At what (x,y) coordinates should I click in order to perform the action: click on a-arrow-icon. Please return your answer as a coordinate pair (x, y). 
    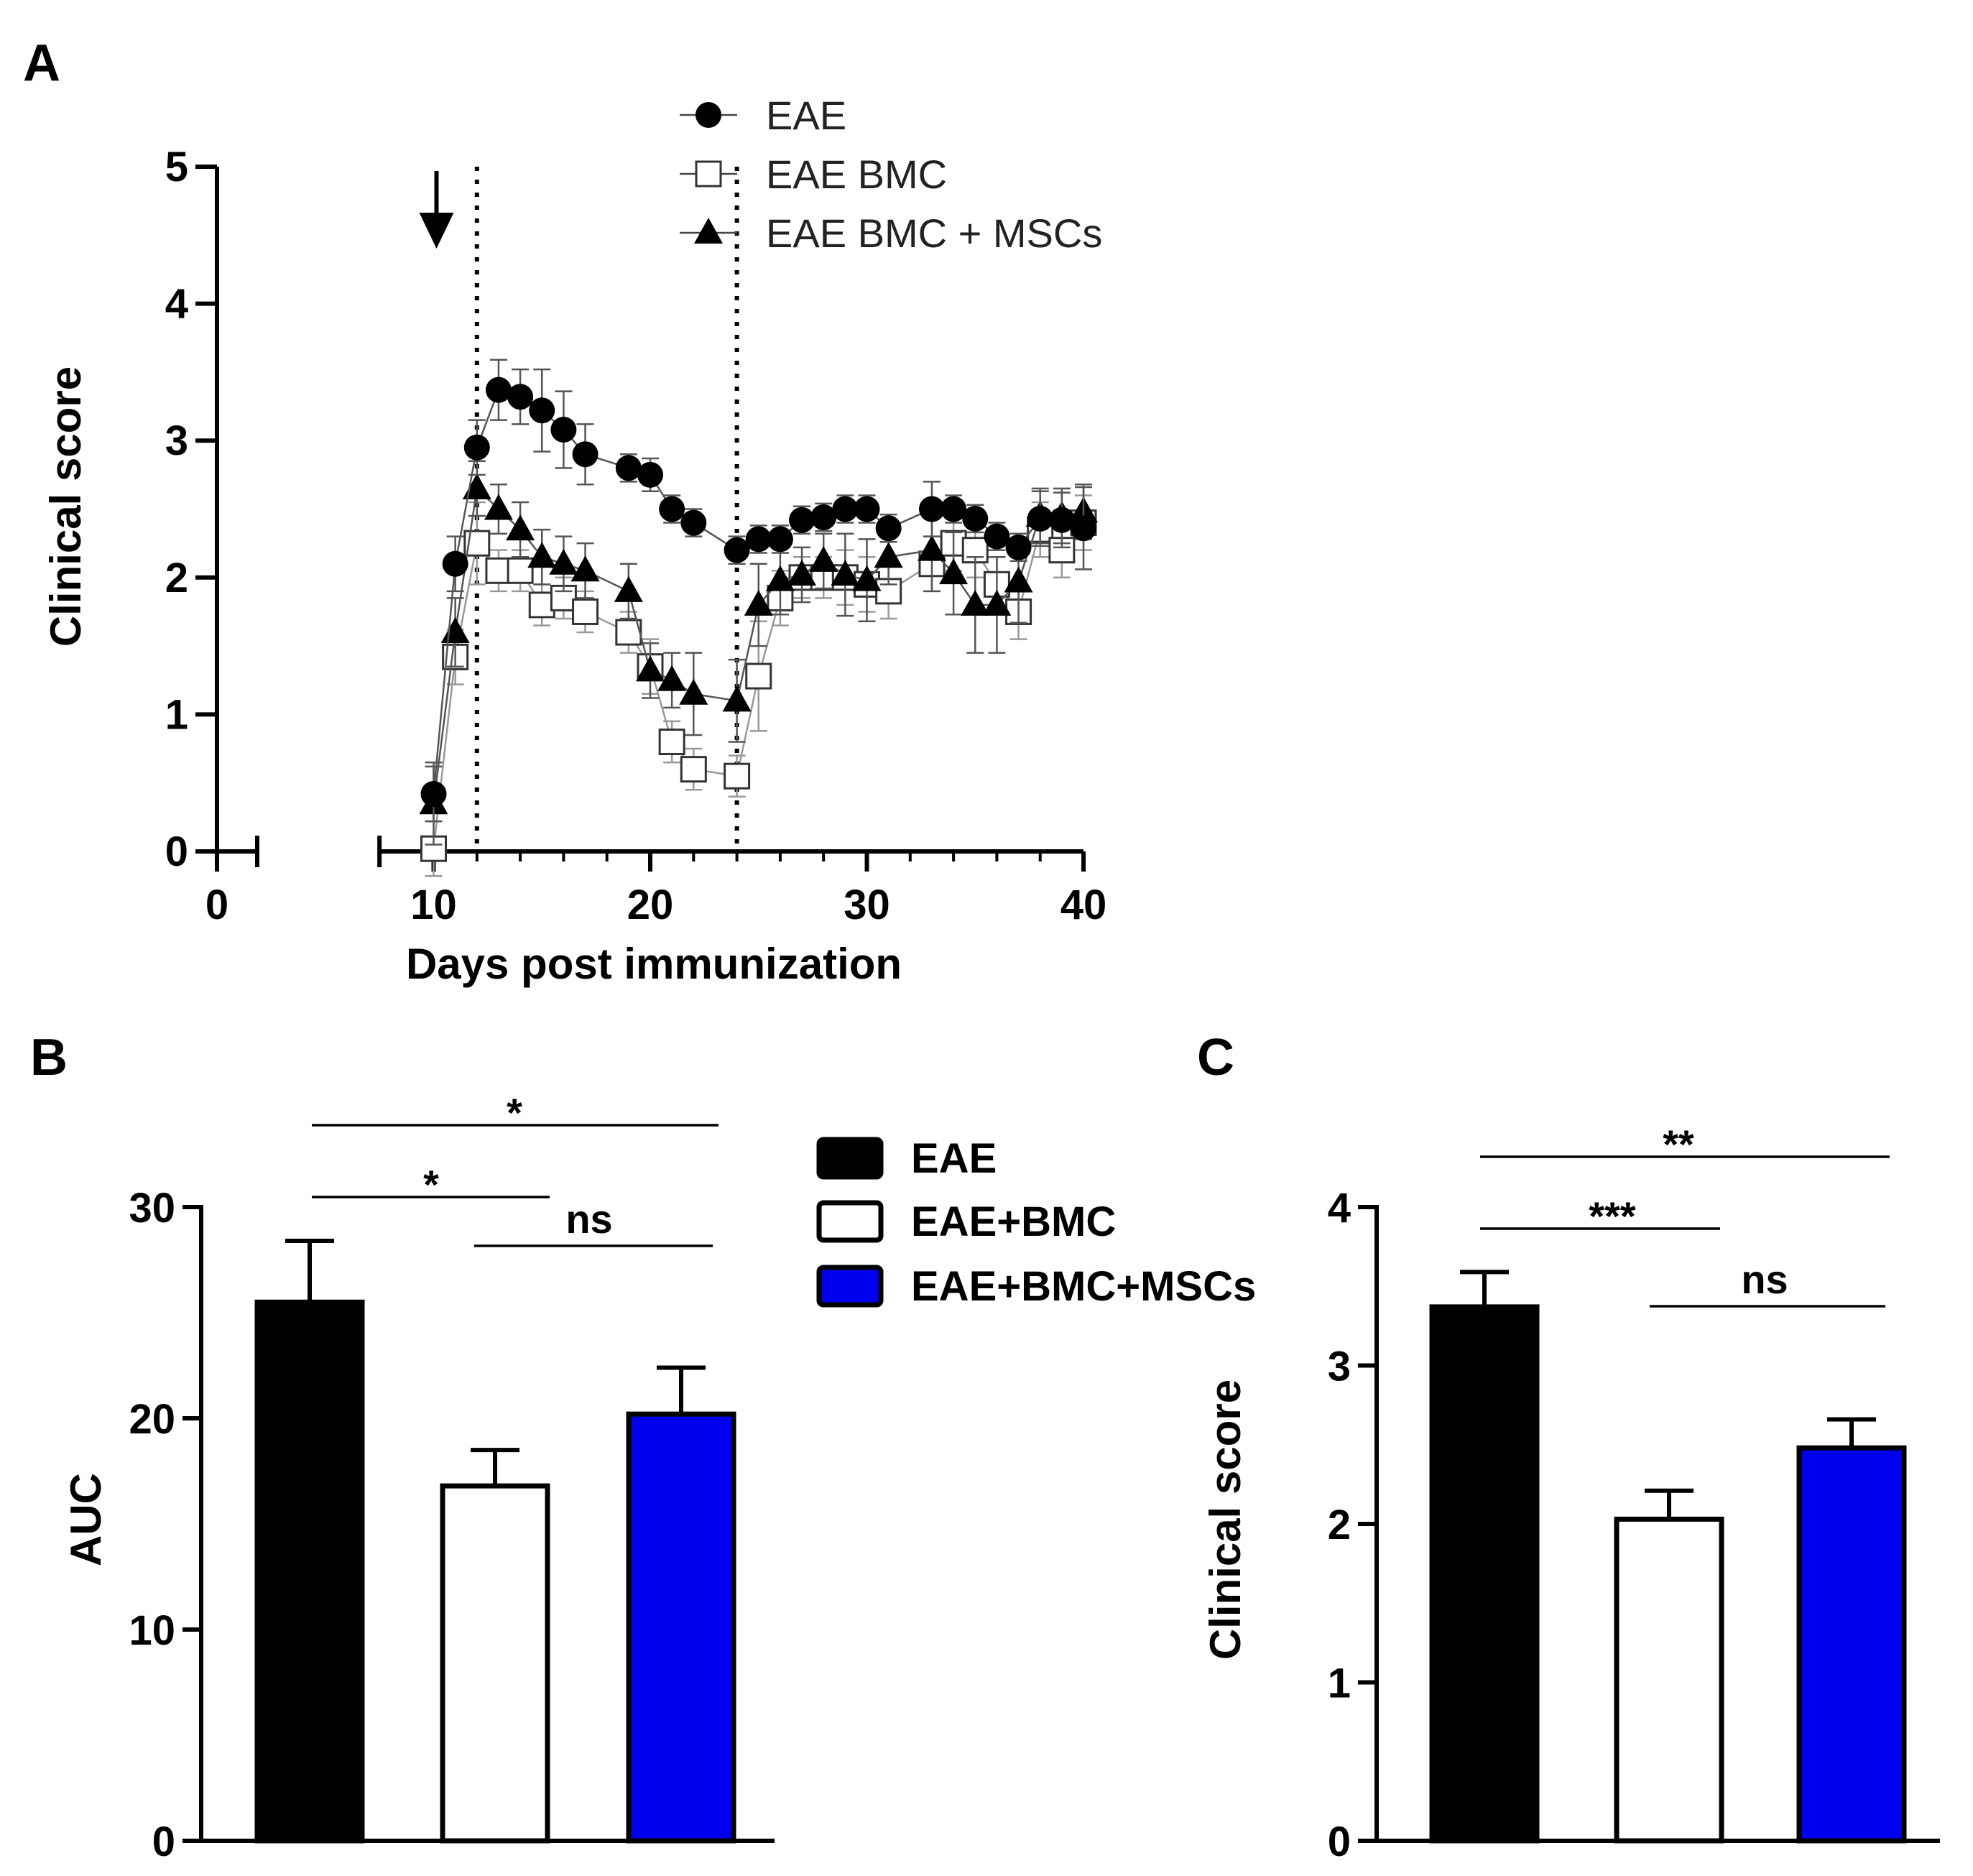
    Looking at the image, I should click on (436, 210).